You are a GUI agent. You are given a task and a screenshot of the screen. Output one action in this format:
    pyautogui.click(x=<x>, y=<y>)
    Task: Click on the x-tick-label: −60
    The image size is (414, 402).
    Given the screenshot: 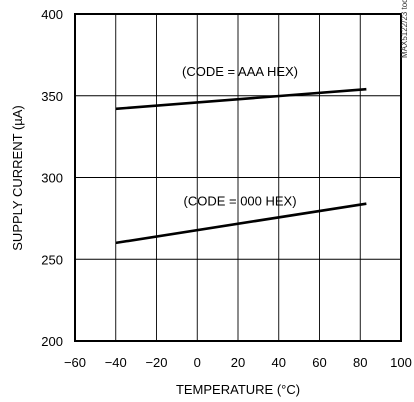 What is the action you would take?
    pyautogui.click(x=75, y=362)
    